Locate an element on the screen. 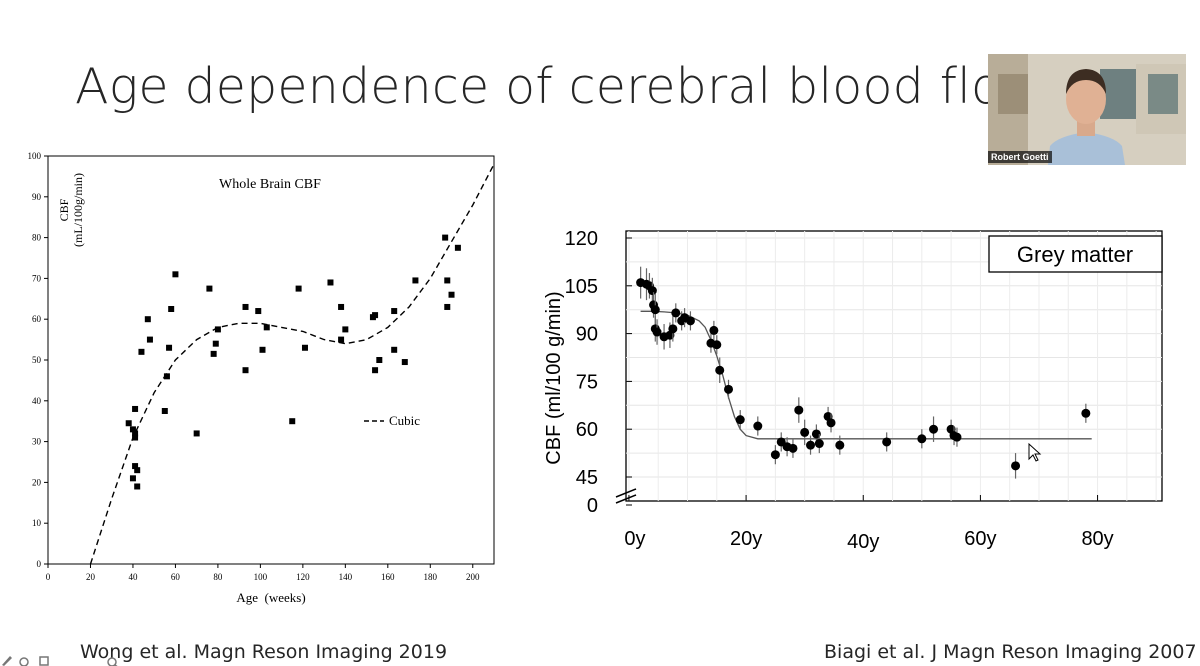 This screenshot has height=666, width=1200. chart2-ytick-label: 60 is located at coordinates (587, 430).